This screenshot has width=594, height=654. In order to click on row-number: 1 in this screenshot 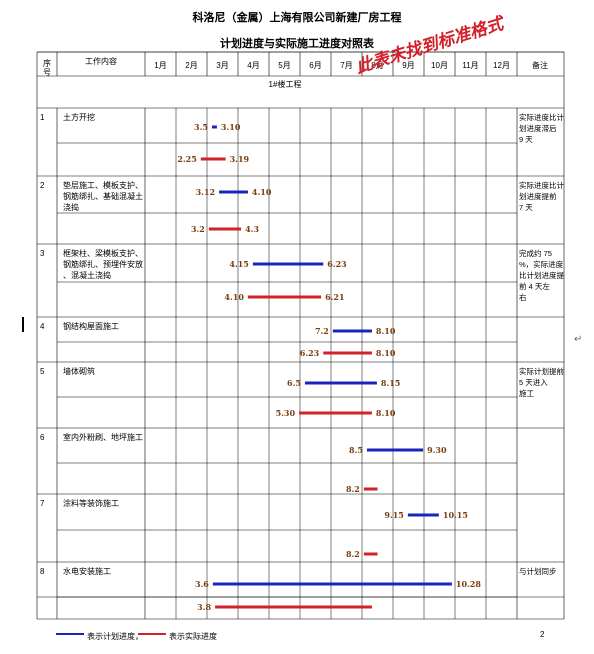, I will do `click(42, 117)`.